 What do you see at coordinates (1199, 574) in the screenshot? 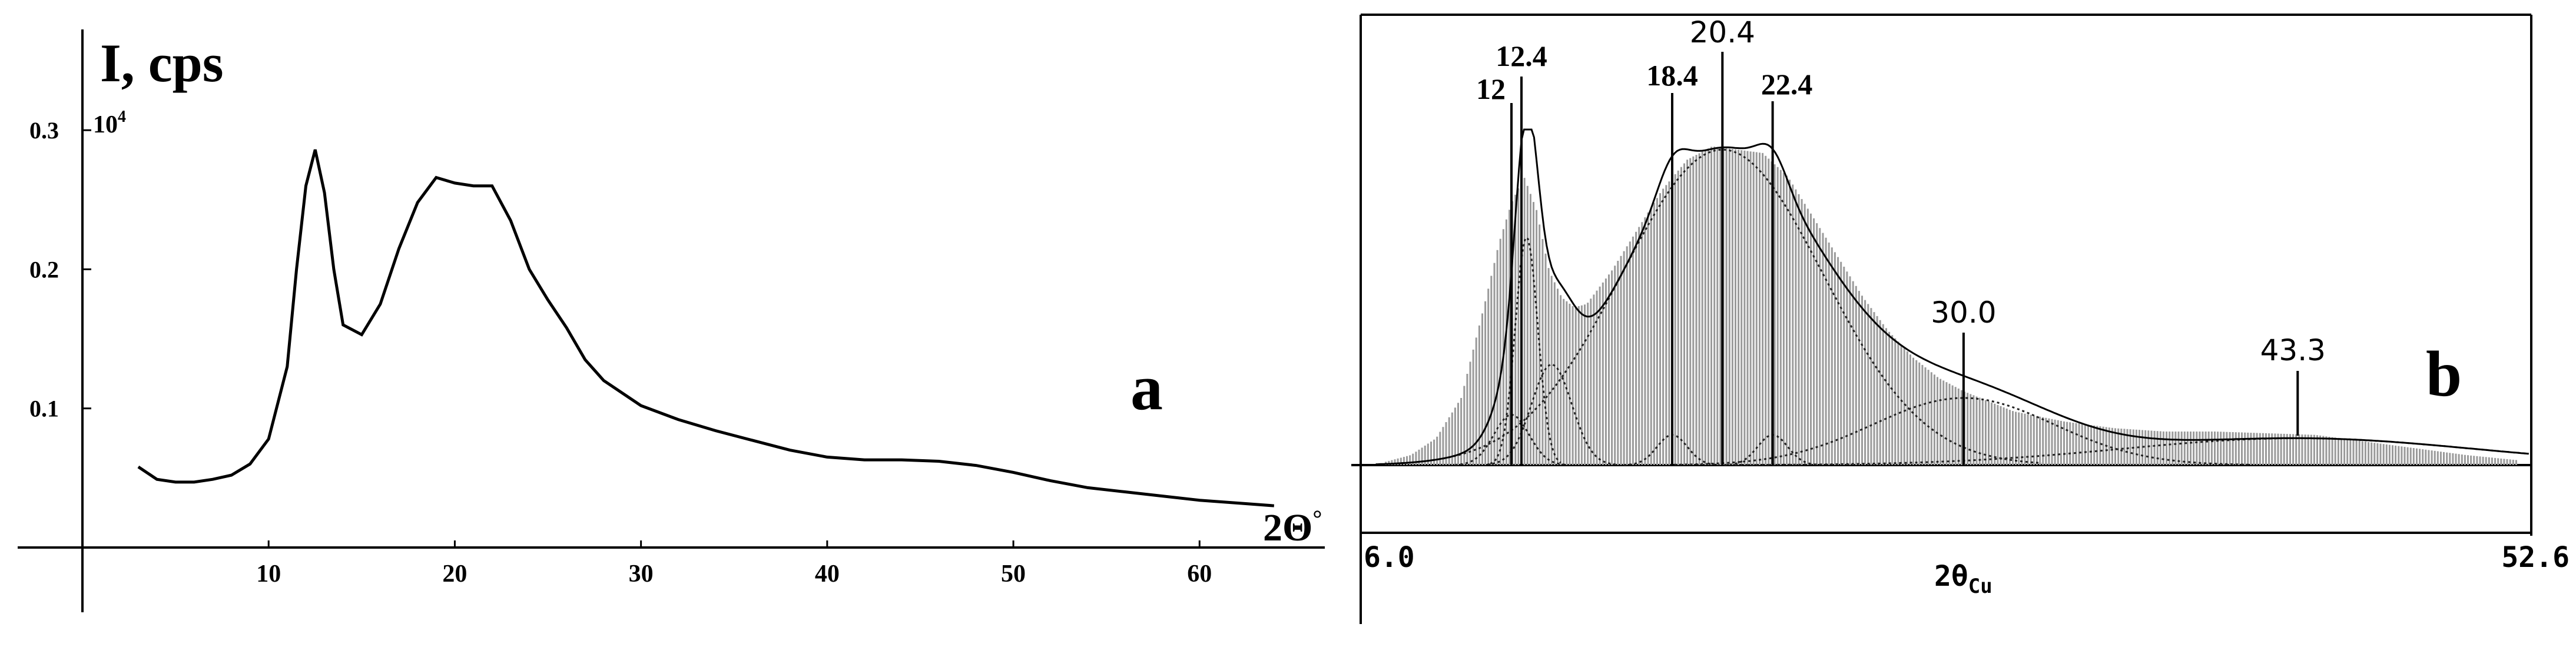
I see `panel-a-x-tick-label: 60` at bounding box center [1199, 574].